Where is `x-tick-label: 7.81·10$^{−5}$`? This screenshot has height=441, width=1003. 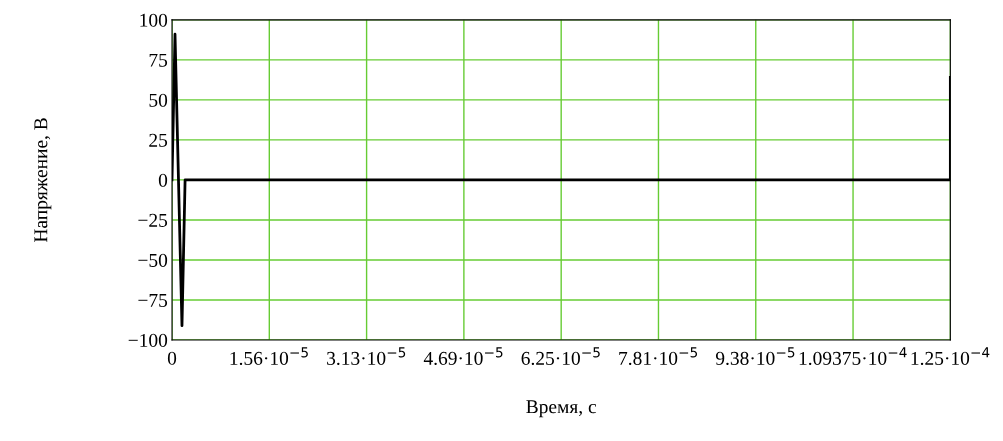 x-tick-label: 7.81·10$^{−5}$ is located at coordinates (658, 356).